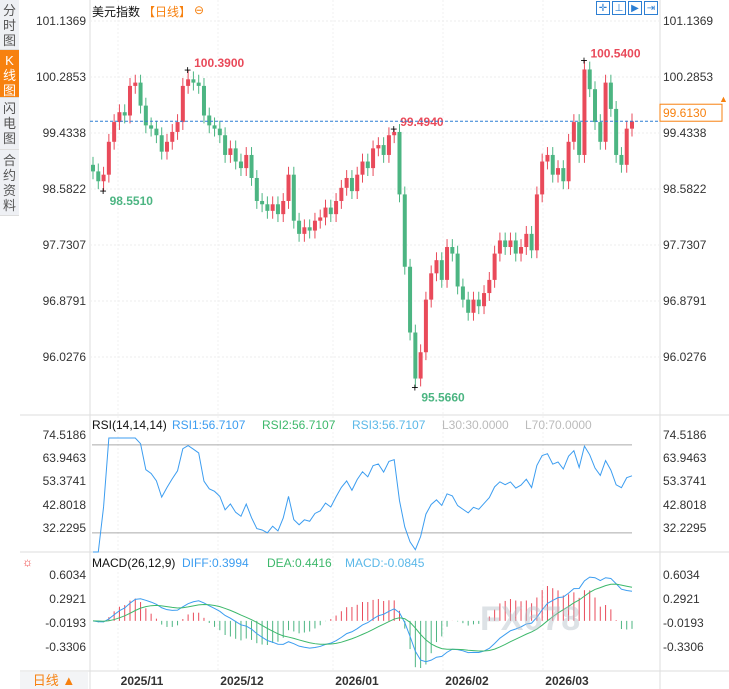  Describe the element at coordinates (603, 8) in the screenshot. I see `crosshair-icon: ✛` at that location.